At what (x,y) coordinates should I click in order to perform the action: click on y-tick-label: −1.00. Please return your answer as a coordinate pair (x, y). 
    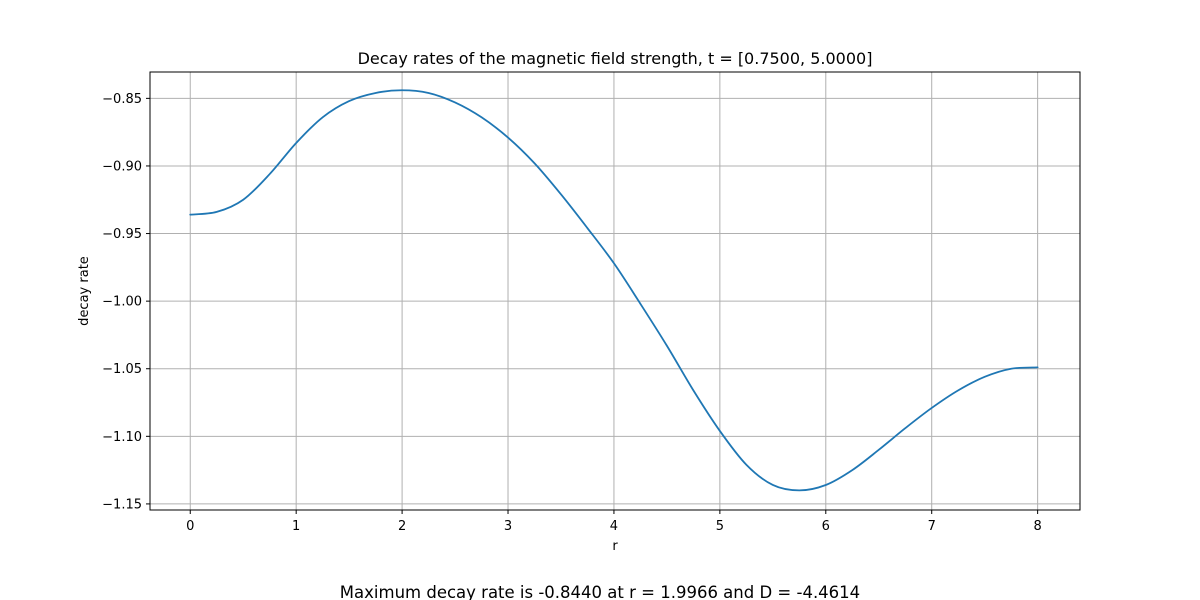
    Looking at the image, I should click on (122, 302).